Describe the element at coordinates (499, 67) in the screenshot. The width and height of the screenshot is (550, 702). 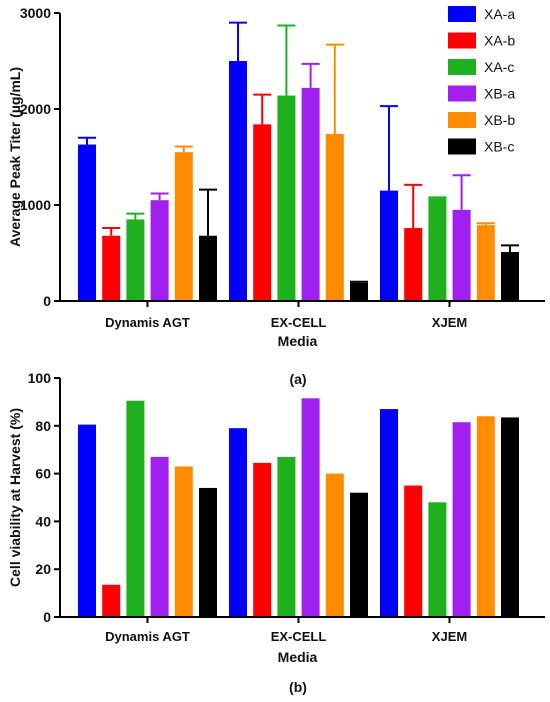
I see `legend-label: XA-c` at that location.